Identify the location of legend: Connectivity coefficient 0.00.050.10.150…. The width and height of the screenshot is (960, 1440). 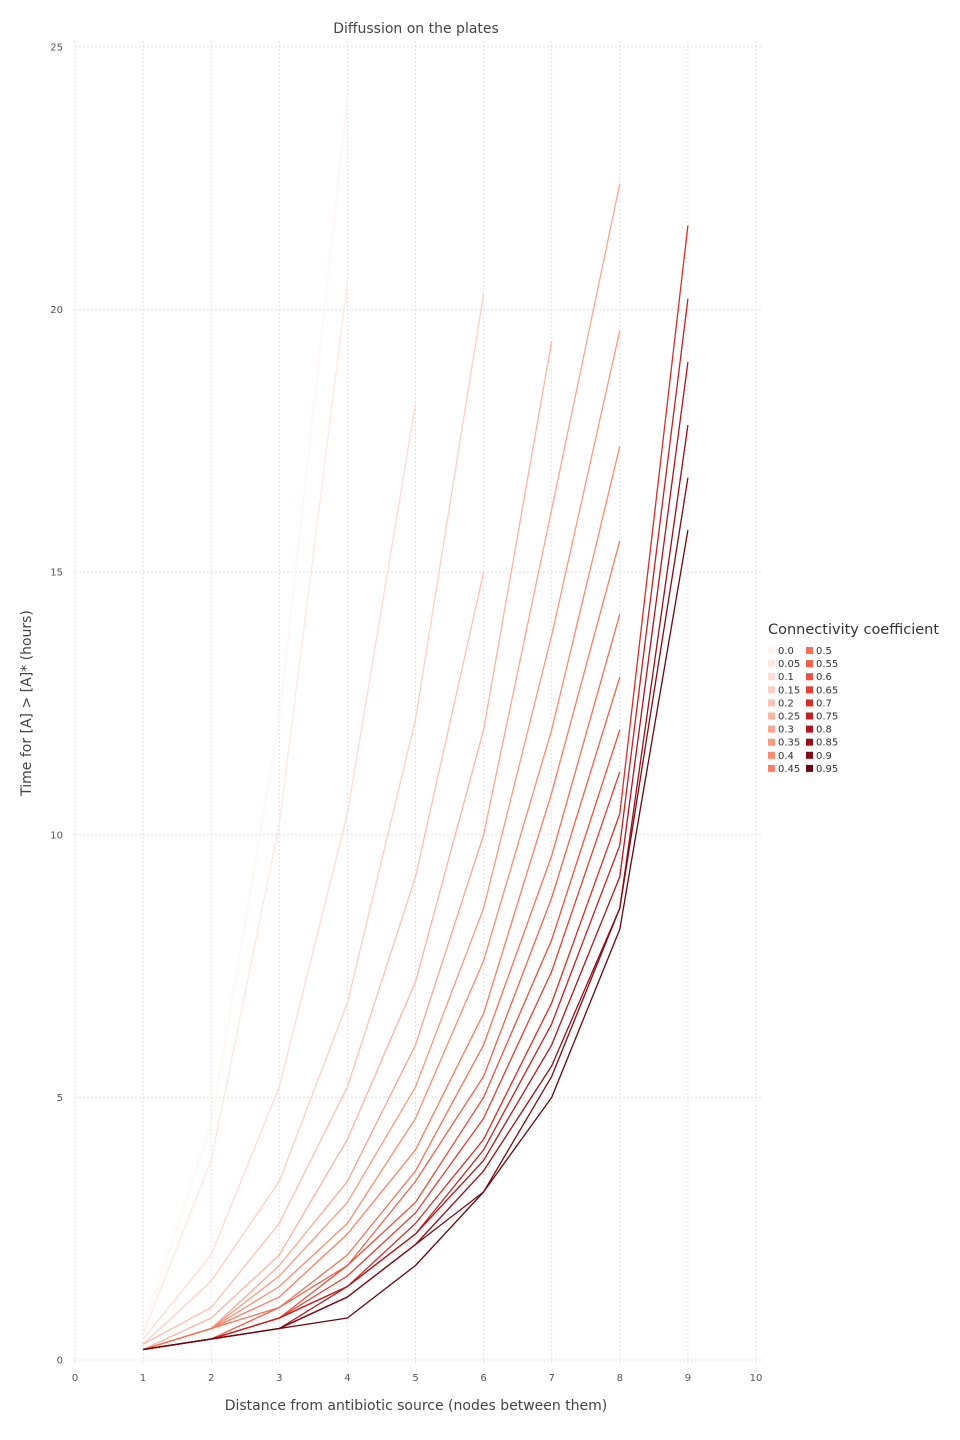
(853, 698).